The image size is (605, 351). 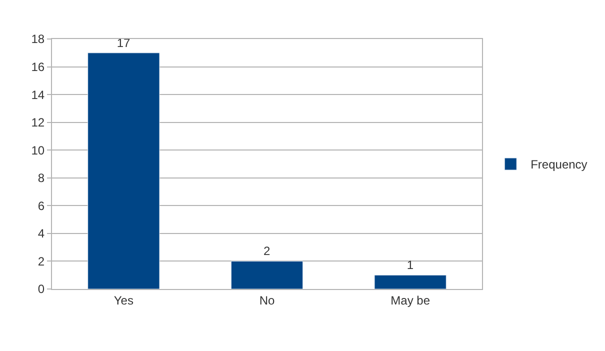 I want to click on y-tick-label: 12, so click(x=38, y=123).